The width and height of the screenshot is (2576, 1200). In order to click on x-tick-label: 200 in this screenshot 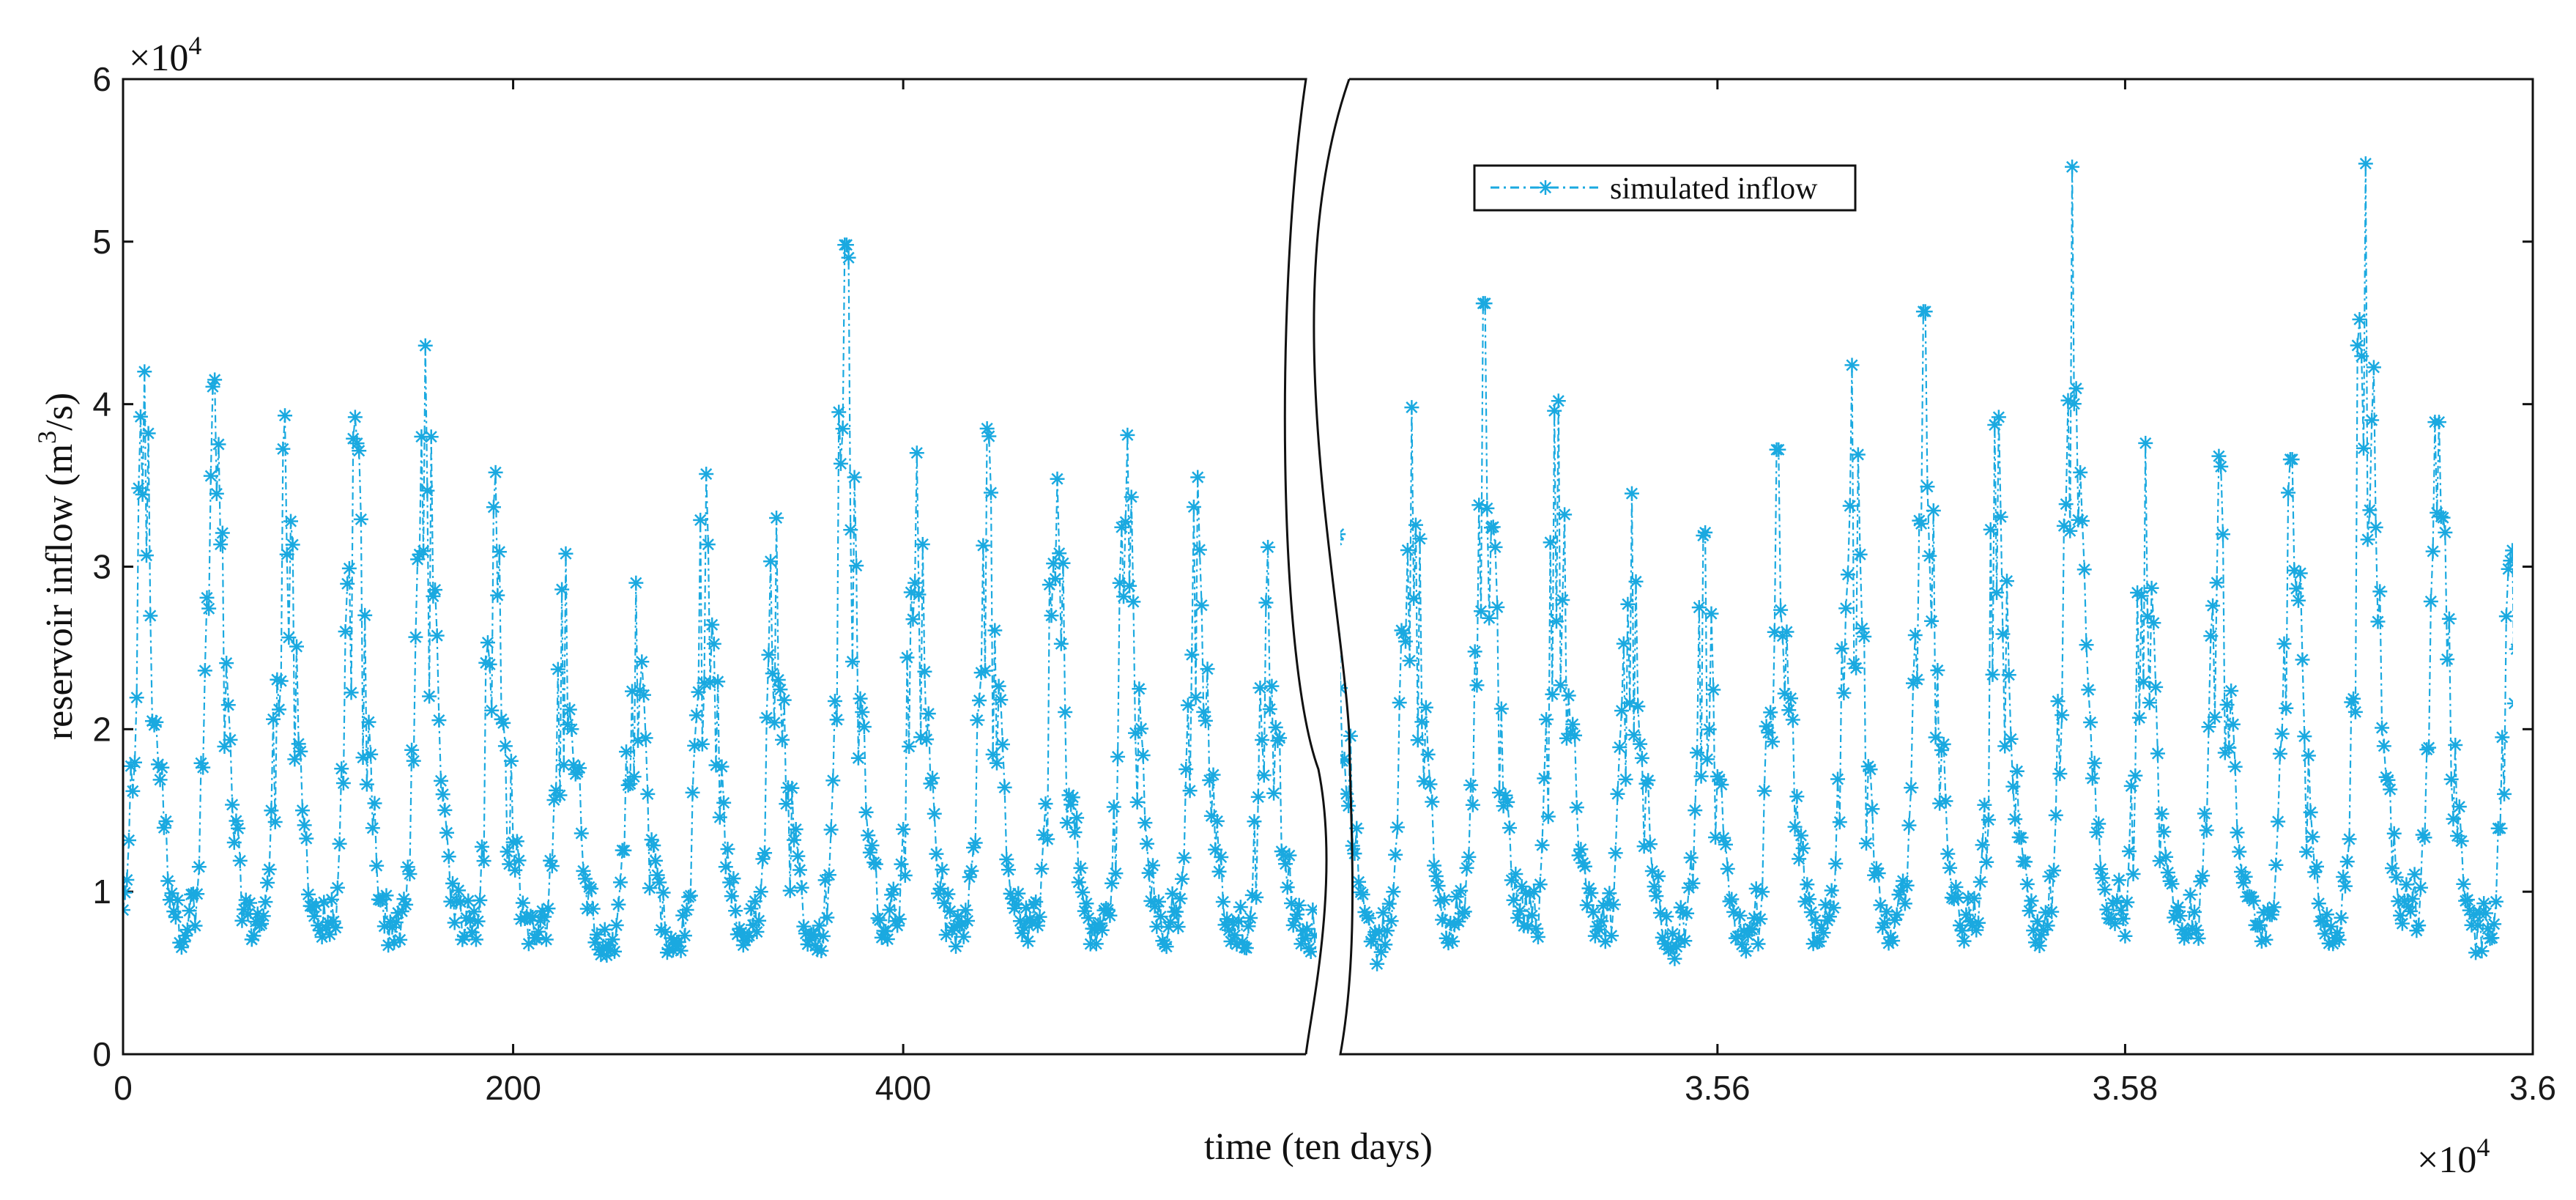, I will do `click(513, 1088)`.